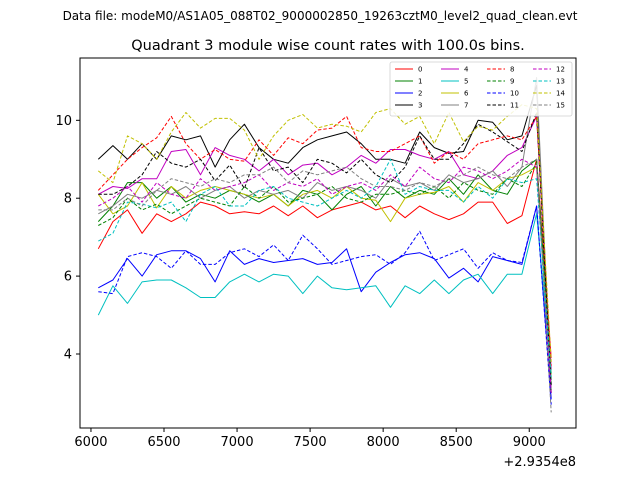  I want to click on y-axis: 4 6 8 10, so click(67, 238).